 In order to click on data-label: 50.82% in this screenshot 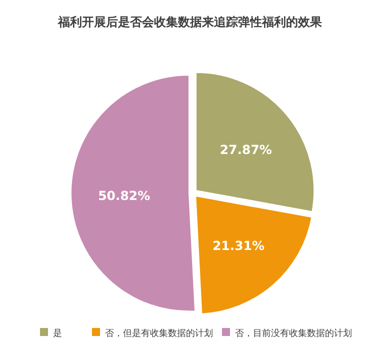, I will do `click(124, 195)`.